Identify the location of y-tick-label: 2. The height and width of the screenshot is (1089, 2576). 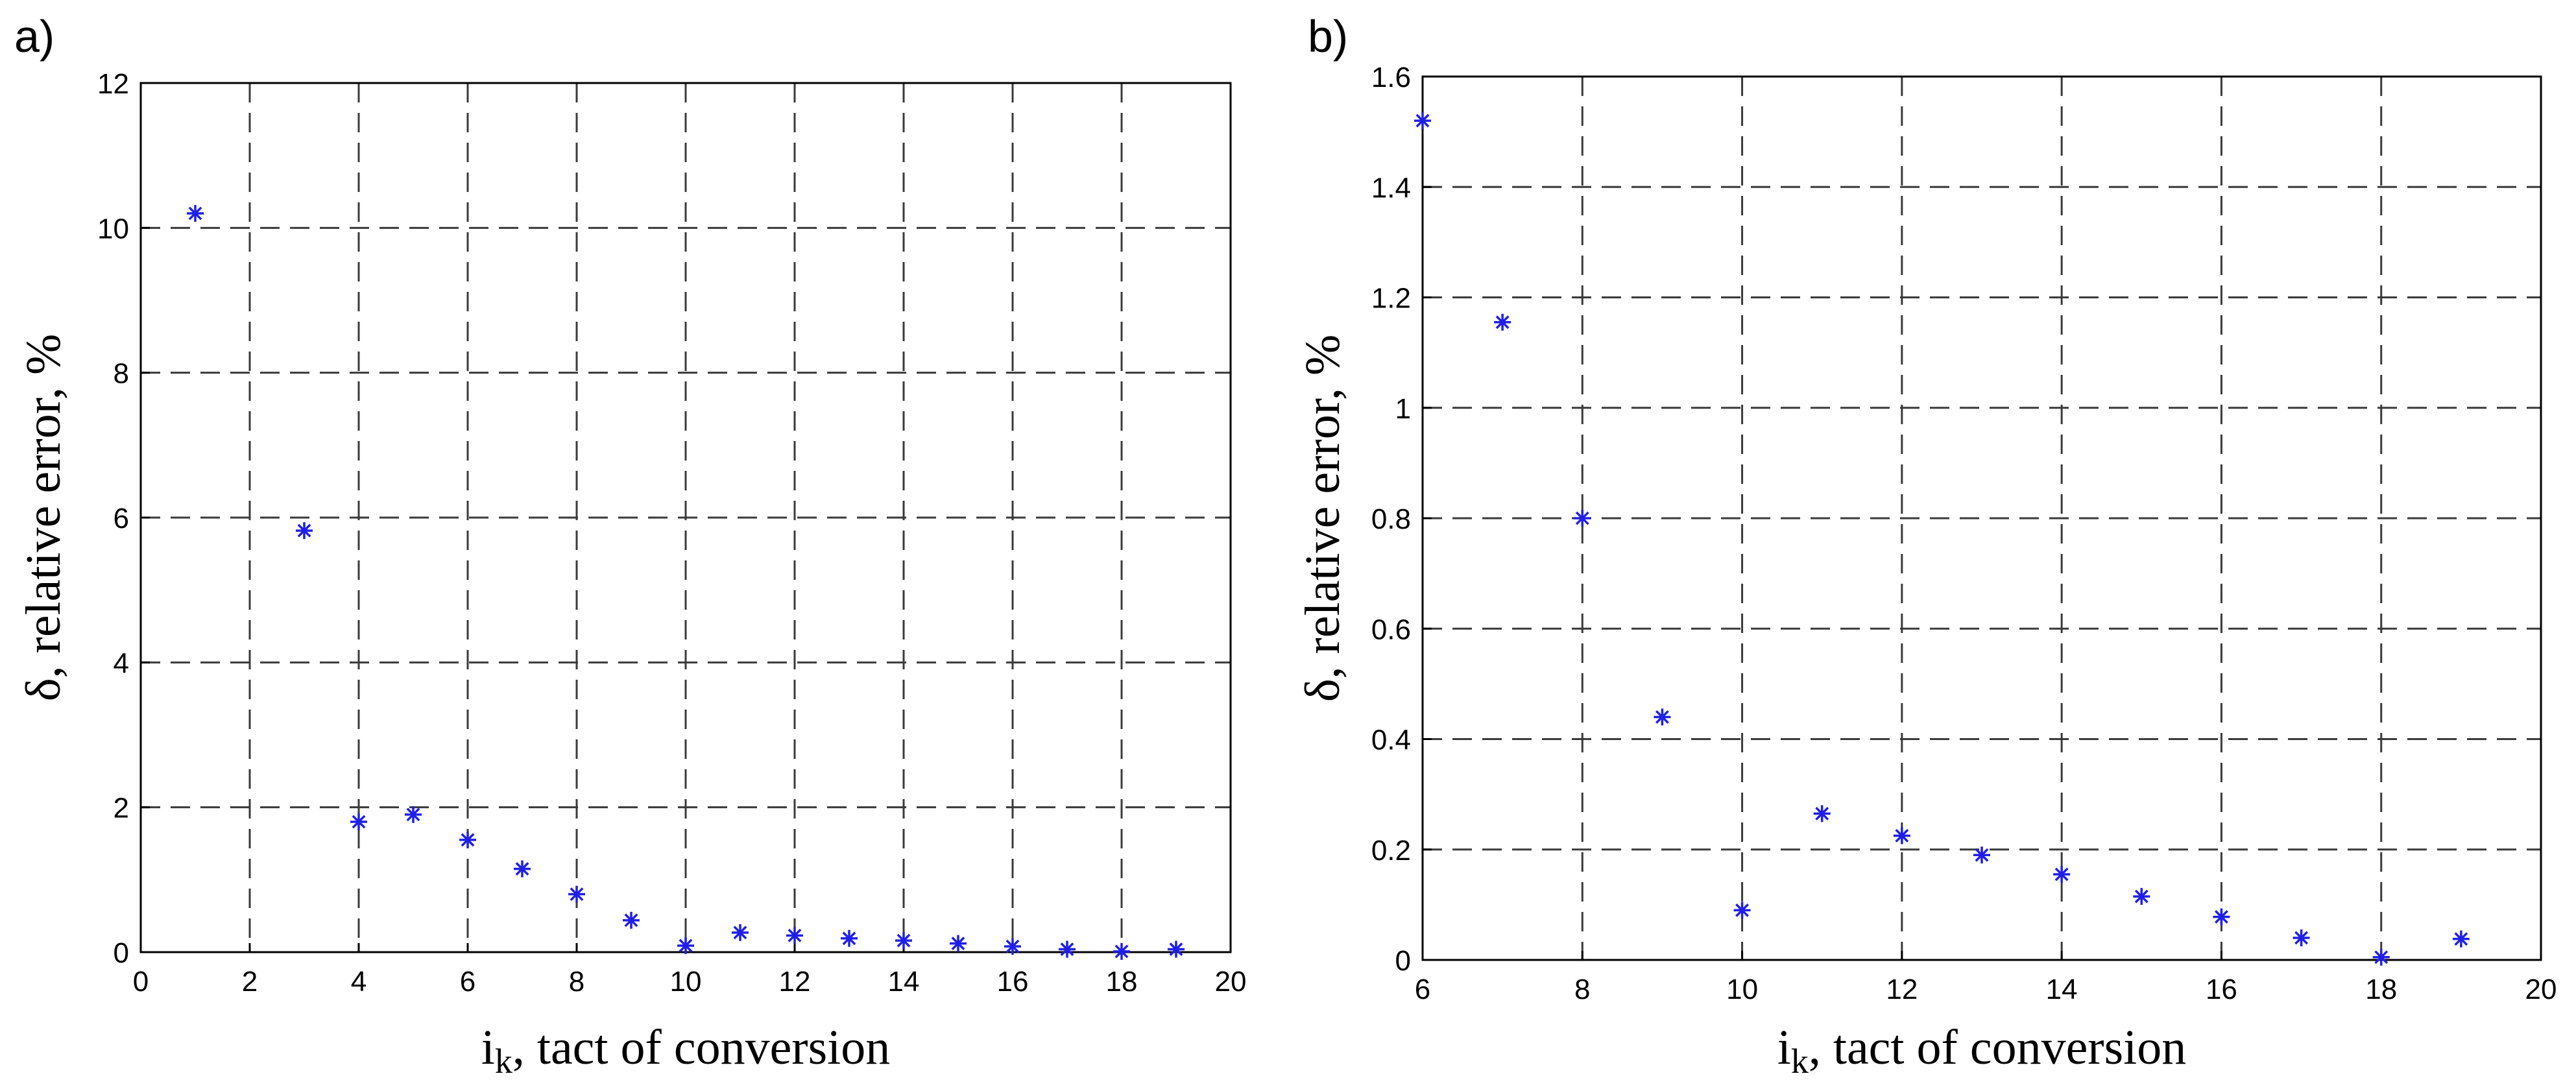
(121, 808).